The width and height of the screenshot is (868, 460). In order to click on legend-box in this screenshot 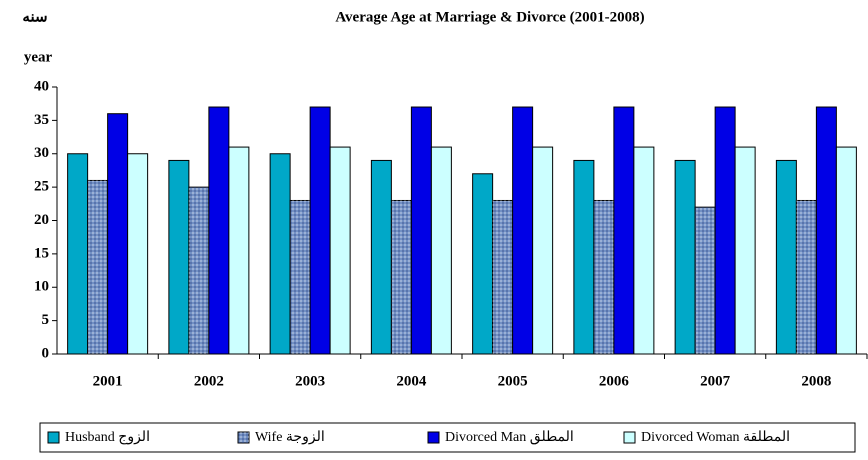, I will do `click(447, 437)`.